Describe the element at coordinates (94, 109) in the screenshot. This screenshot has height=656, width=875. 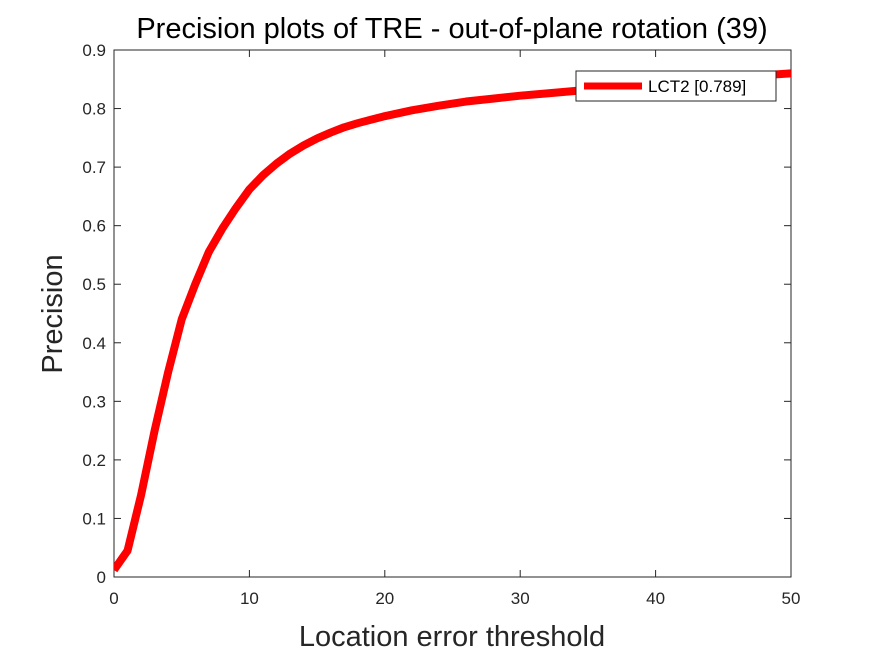
I see `y-tick-label: 0.8` at that location.